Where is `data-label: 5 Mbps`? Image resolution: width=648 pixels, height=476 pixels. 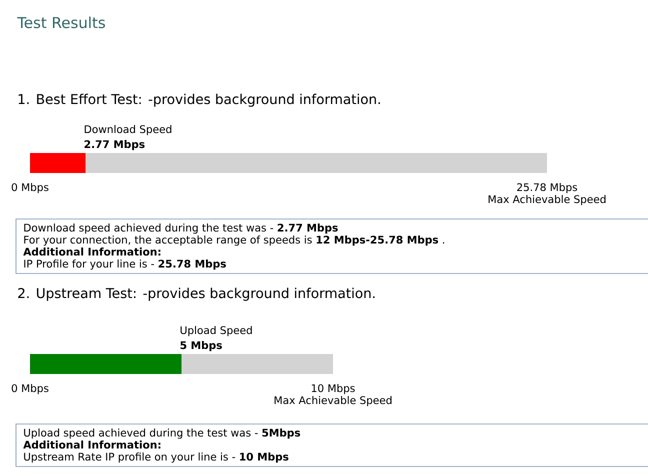 data-label: 5 Mbps is located at coordinates (201, 346).